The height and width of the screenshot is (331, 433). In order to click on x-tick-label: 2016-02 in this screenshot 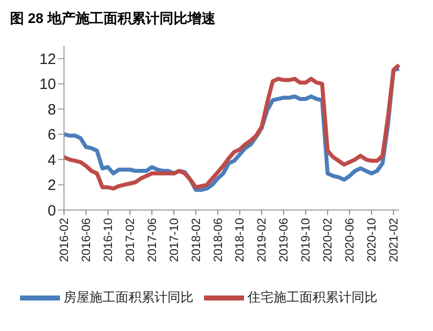, I will do `click(64, 240)`.